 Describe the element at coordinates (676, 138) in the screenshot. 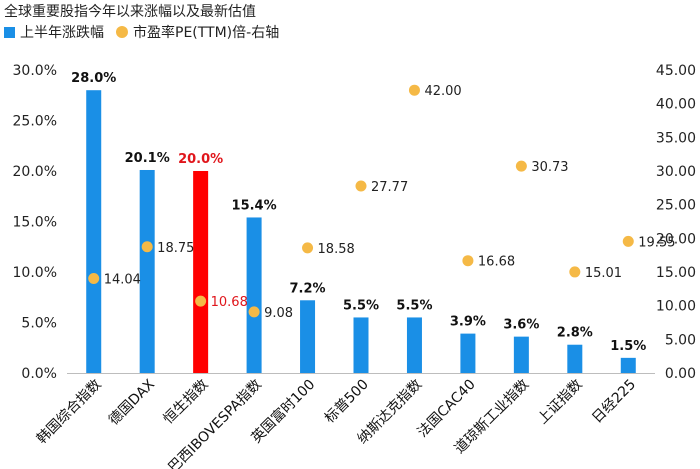

I see `y-right-tick-label: 35.00` at that location.